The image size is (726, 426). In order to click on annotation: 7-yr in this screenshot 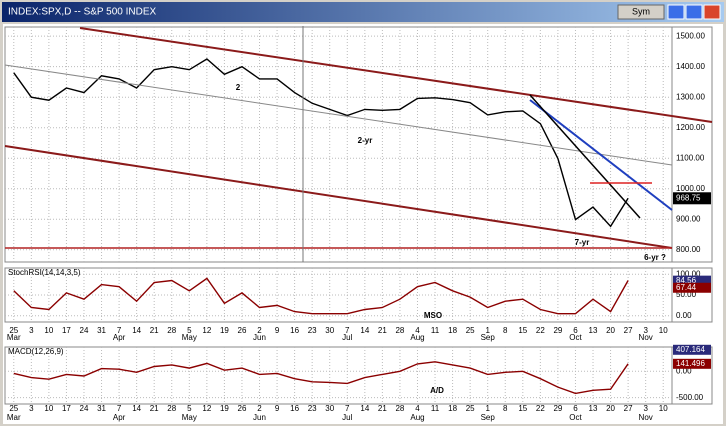, I will do `click(582, 242)`.